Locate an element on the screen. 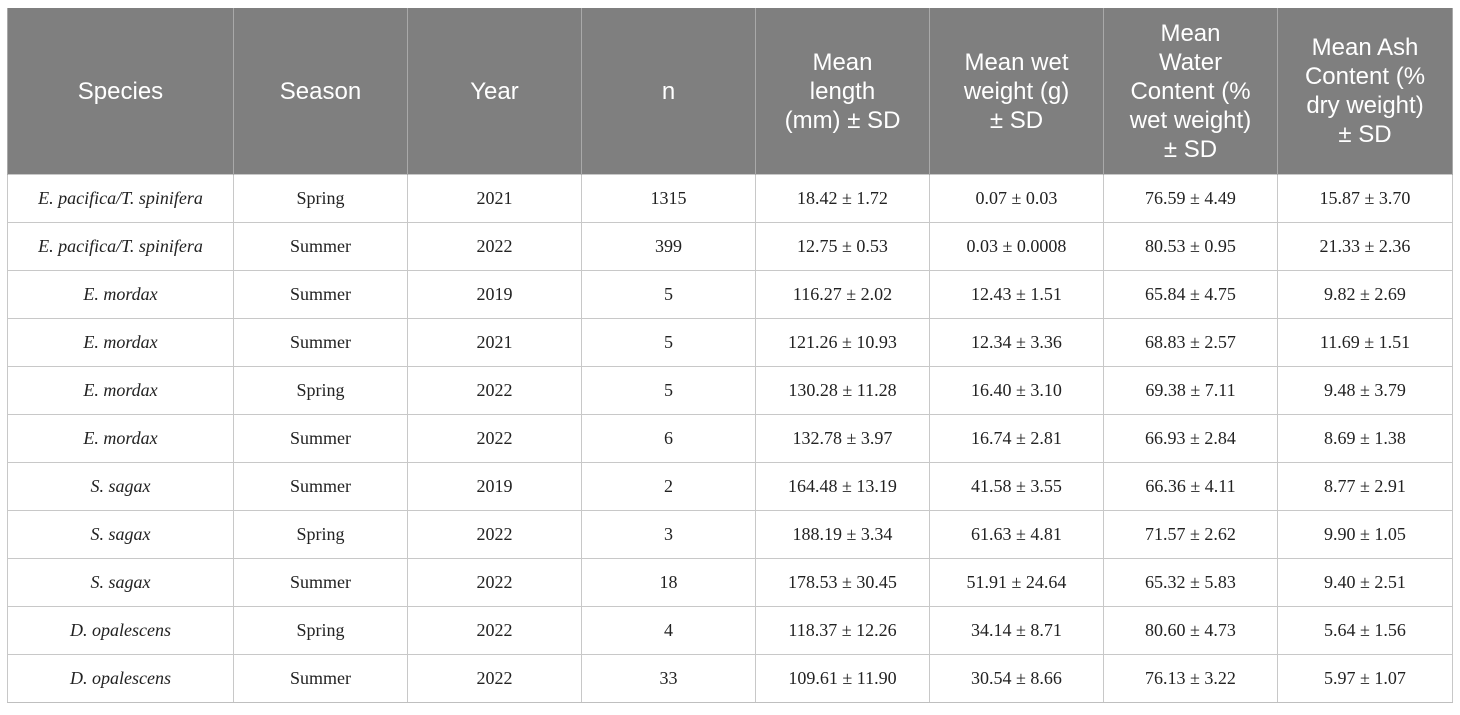 The height and width of the screenshot is (715, 1460). cell-mean-wet-weight: 30.54 ± 8.66 is located at coordinates (1016, 678).